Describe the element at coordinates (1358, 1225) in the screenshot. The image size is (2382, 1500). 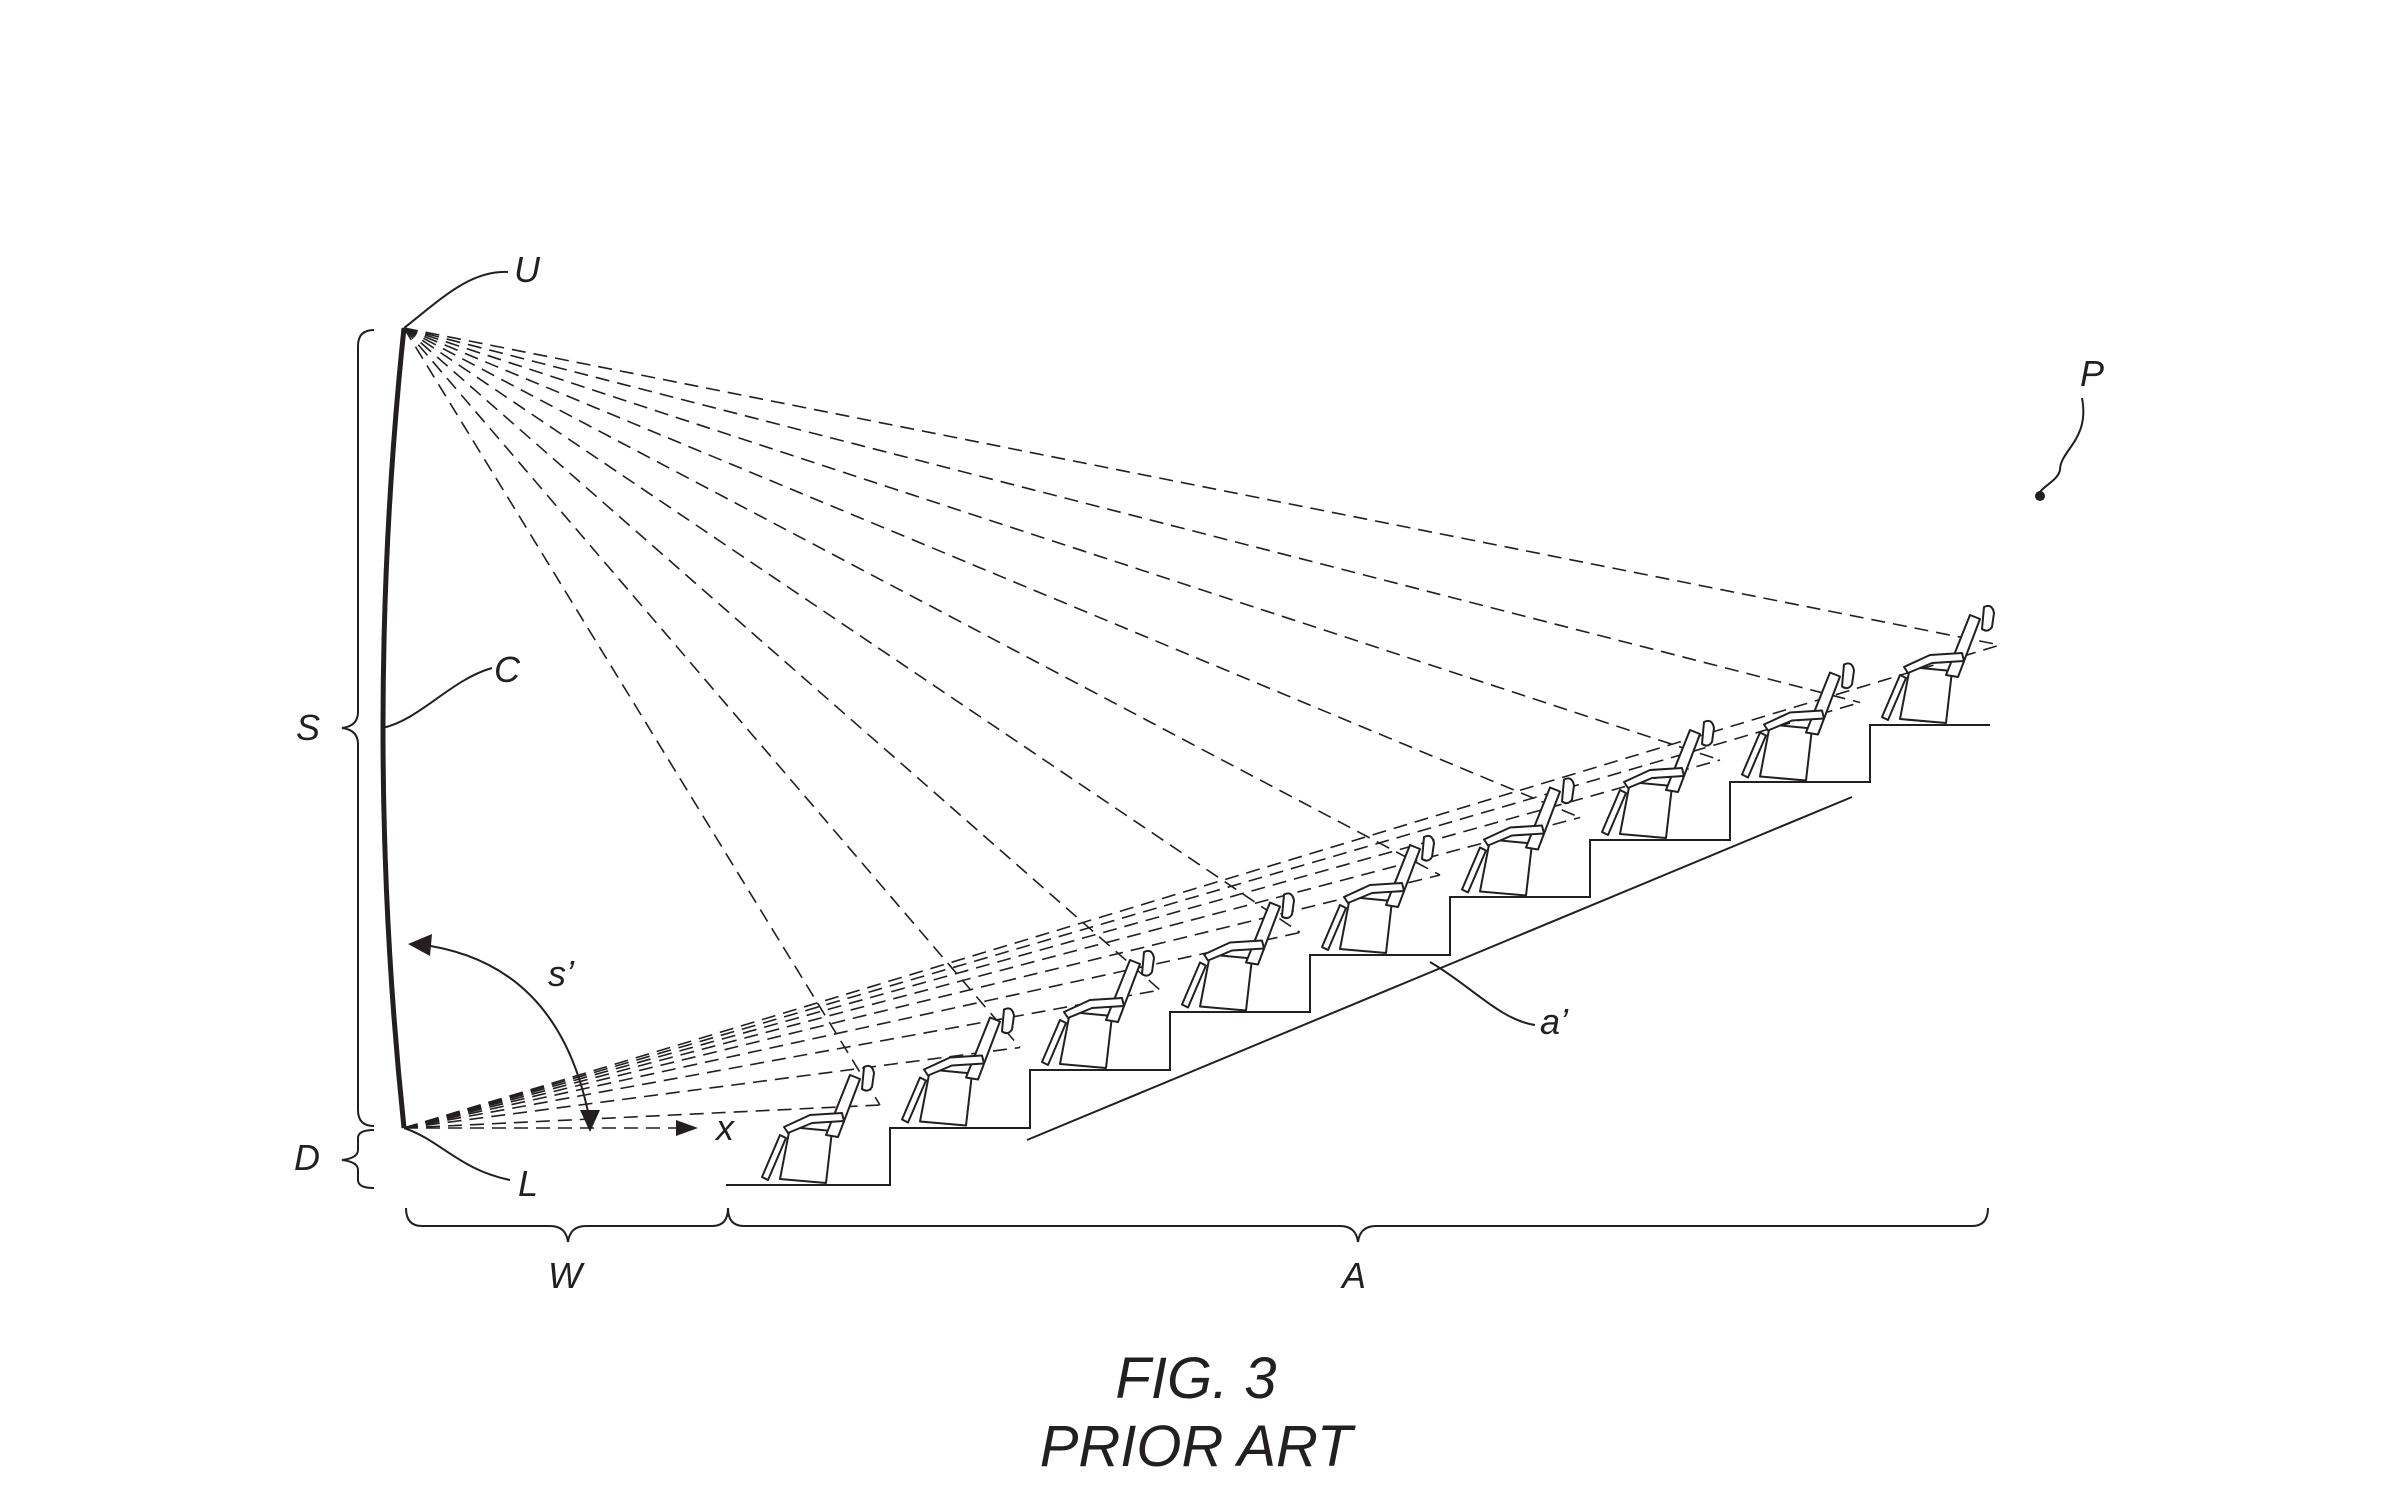
I see `brace-A` at that location.